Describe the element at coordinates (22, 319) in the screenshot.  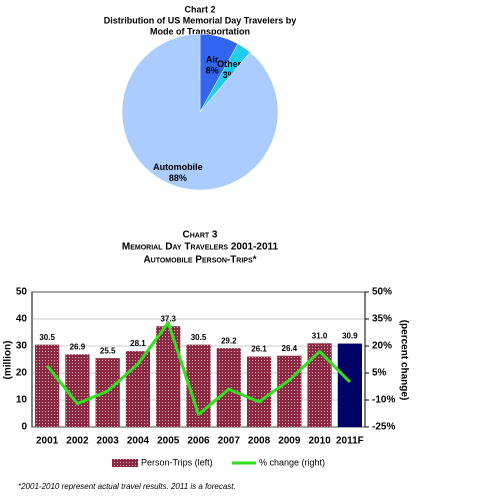
I see `y-tick-label: 40` at that location.